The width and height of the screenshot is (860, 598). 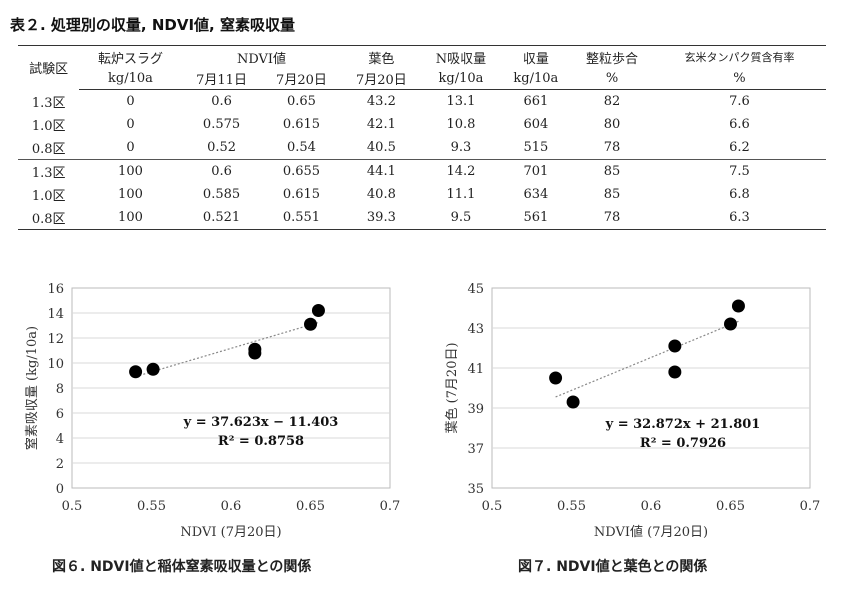 I want to click on trend-equation: y = 37.623x − 11.403, so click(x=261, y=422).